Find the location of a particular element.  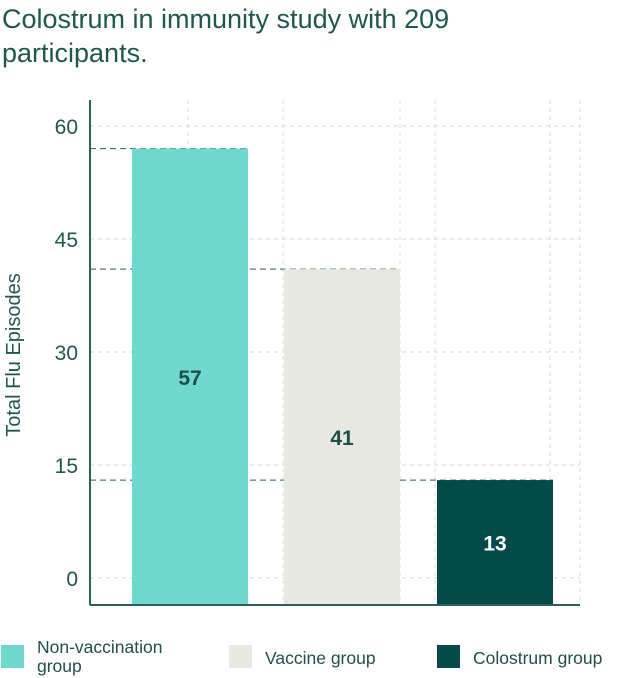

y-tick-label: 0 is located at coordinates (72, 579).